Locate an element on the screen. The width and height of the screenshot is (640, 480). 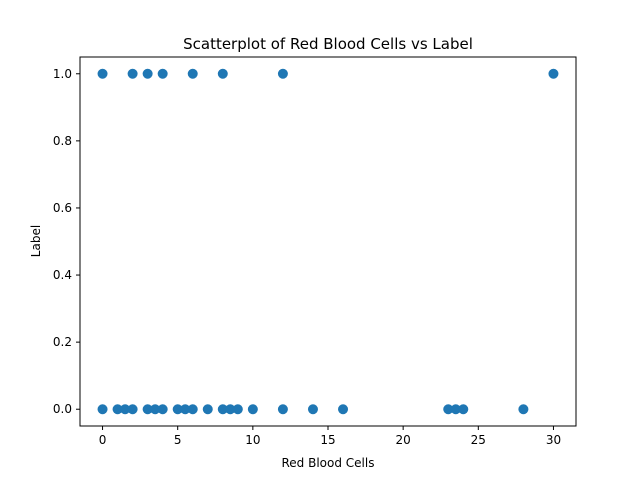
chart-title: Scatterplot of Red Blood Cells vs Label is located at coordinates (328, 44).